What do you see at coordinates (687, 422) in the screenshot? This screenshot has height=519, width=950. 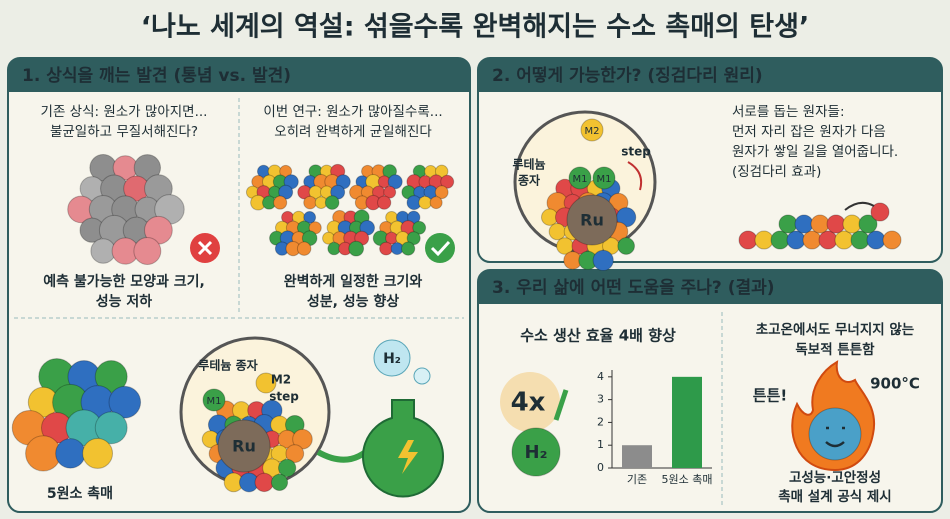 I see `bar` at bounding box center [687, 422].